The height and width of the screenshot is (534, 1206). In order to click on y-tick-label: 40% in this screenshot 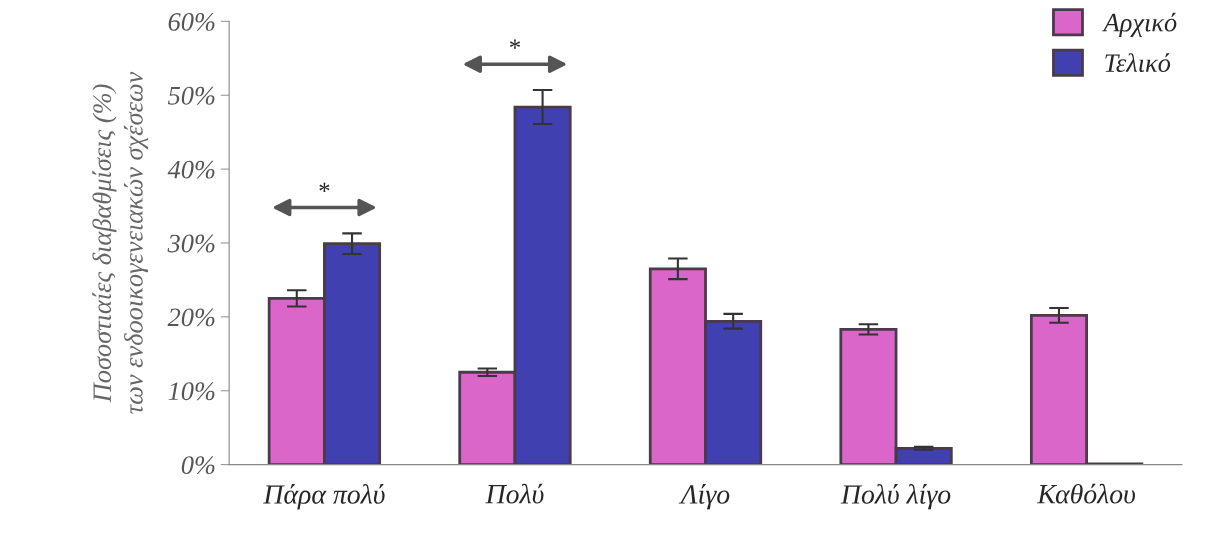, I will do `click(191, 169)`.